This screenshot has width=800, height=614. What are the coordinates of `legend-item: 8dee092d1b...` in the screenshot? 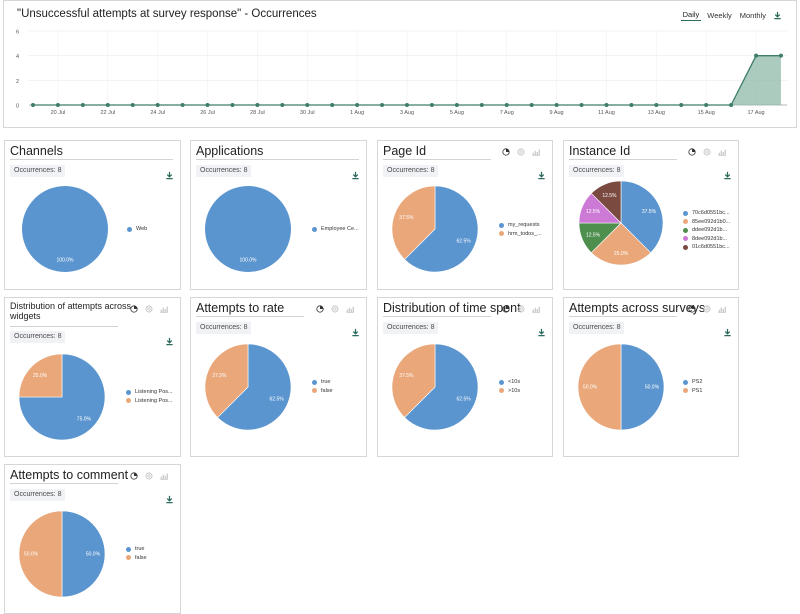 It's located at (706, 239).